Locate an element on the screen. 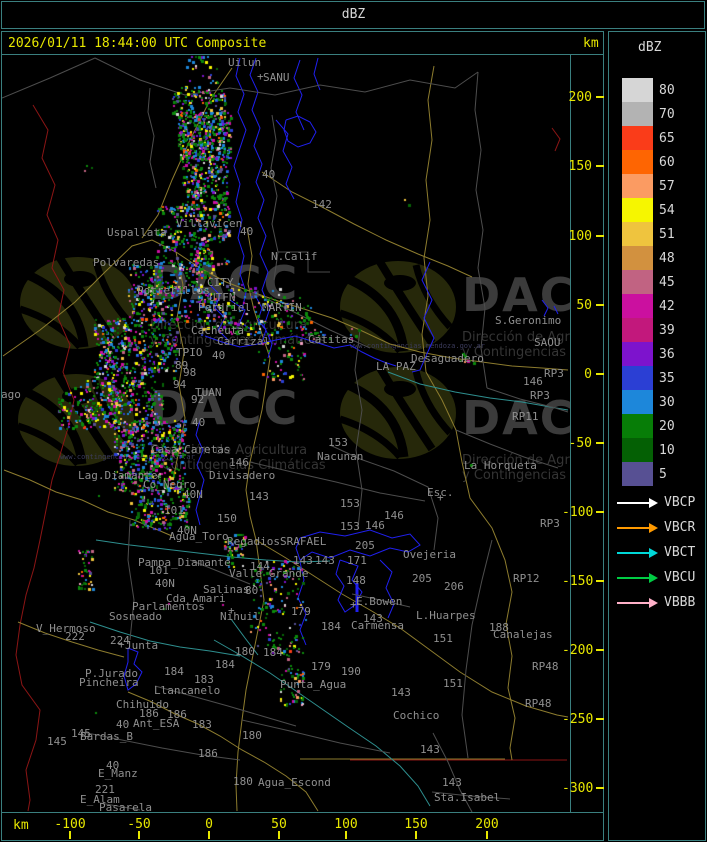  y-axis-tick-label: -300 is located at coordinates (578, 788).